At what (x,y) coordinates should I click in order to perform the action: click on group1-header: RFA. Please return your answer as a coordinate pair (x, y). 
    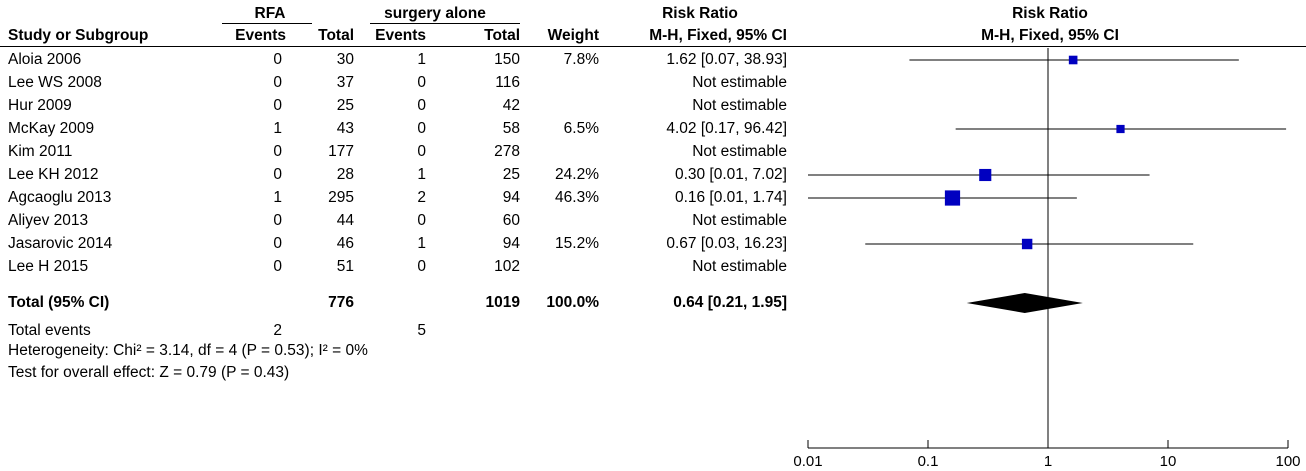
    Looking at the image, I should click on (270, 13).